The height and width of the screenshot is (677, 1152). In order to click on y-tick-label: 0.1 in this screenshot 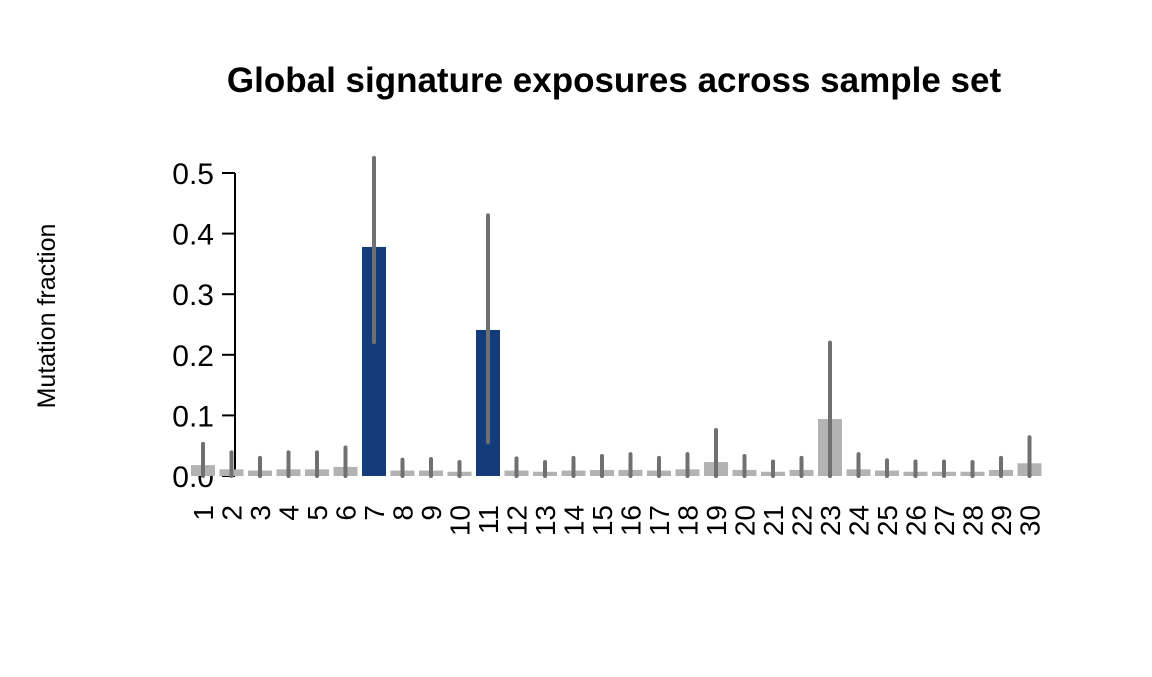, I will do `click(193, 416)`.